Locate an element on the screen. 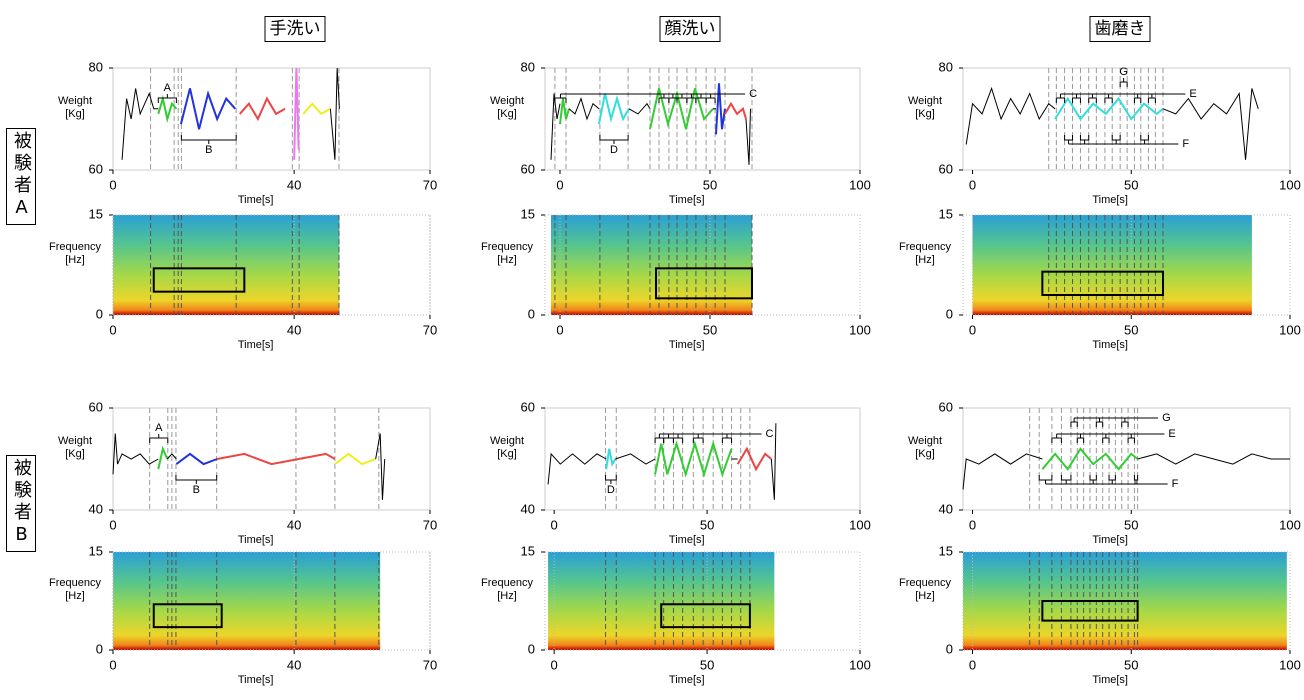  annotation-label: A is located at coordinates (168, 88).